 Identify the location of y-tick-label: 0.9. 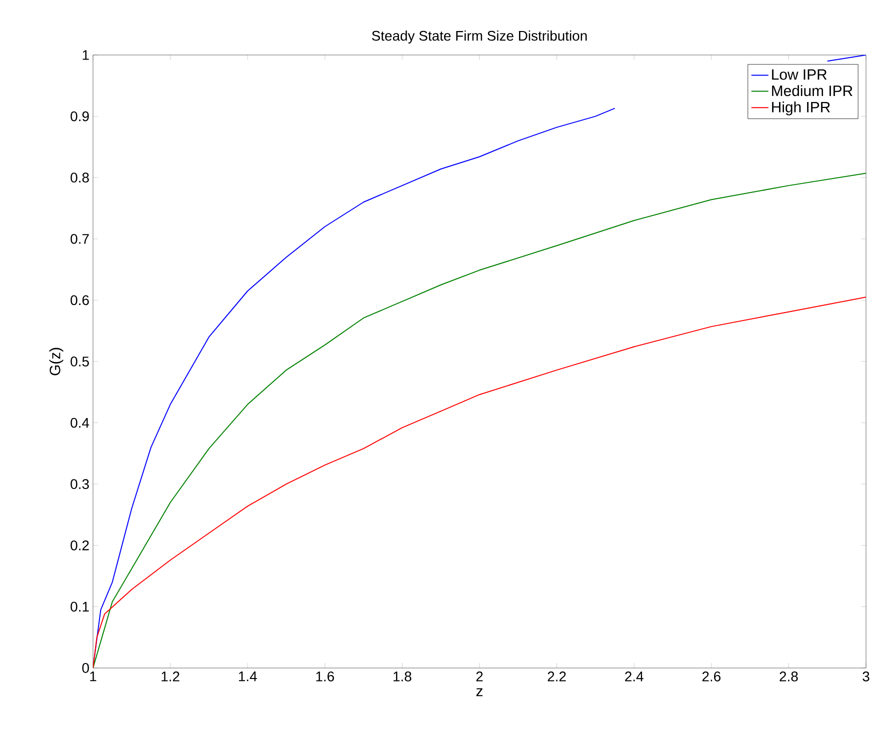
(79, 116).